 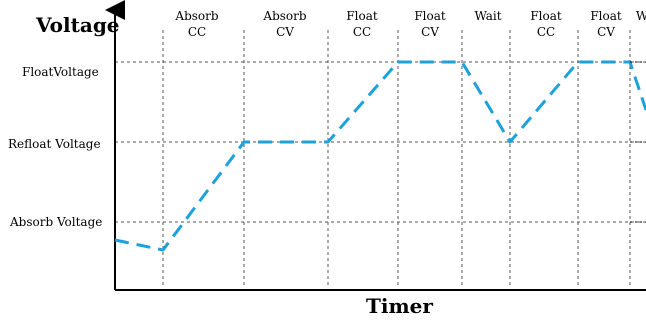 What do you see at coordinates (55, 222) in the screenshot?
I see `y-level-label-absorb: Absorb Voltage` at bounding box center [55, 222].